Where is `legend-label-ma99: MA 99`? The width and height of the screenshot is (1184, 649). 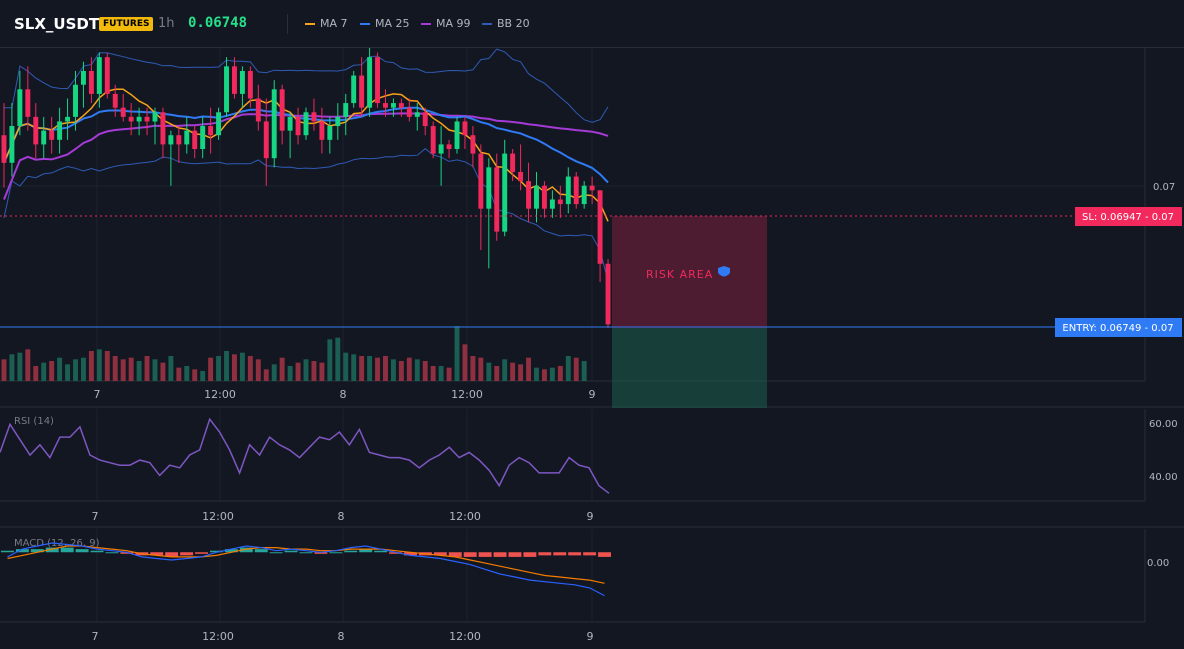 legend-label-ma99: MA 99 is located at coordinates (453, 23).